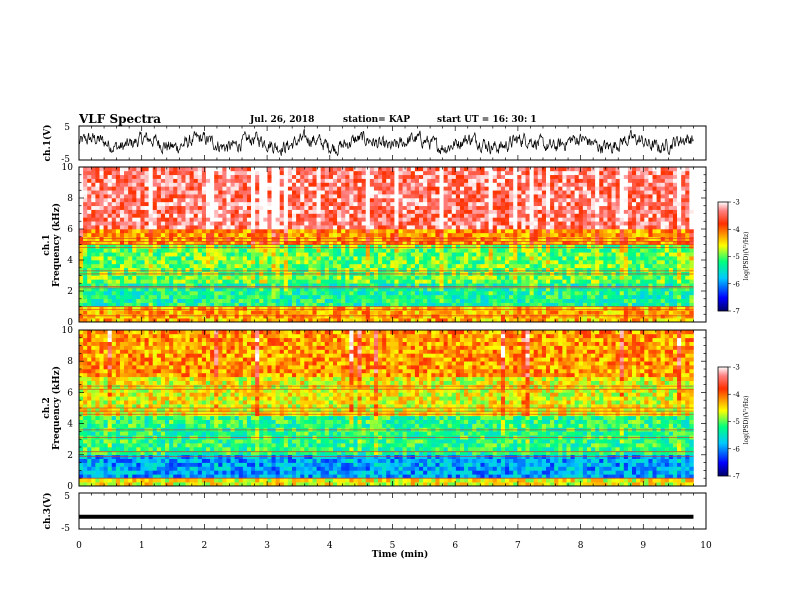  Describe the element at coordinates (67, 128) in the screenshot. I see `ch1-ytick-top: 5` at that location.